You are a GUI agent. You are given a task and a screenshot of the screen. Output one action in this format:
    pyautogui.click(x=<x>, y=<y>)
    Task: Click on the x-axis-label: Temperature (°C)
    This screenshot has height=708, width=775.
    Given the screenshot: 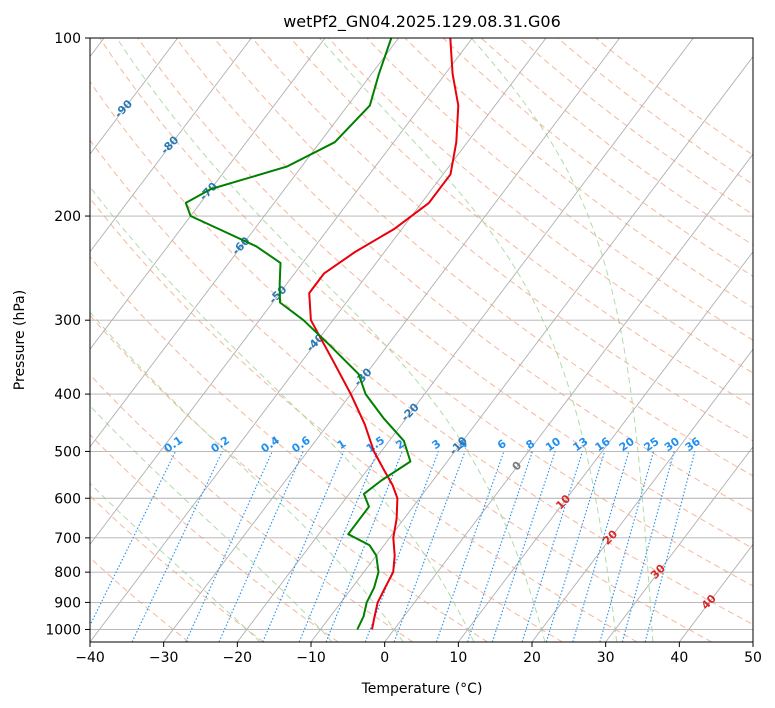 What is the action you would take?
    pyautogui.click(x=422, y=689)
    